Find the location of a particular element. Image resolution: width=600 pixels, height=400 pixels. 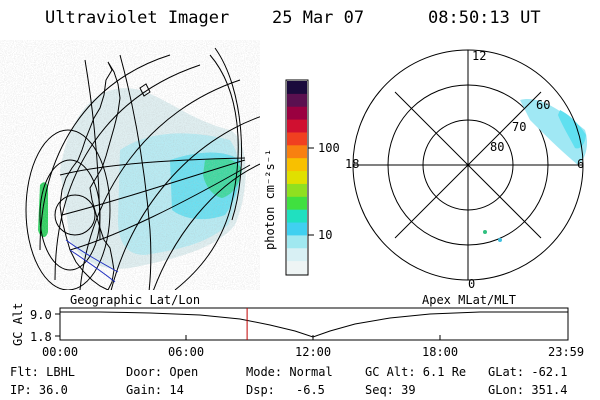

polar-aurora is located at coordinates (554, 132).